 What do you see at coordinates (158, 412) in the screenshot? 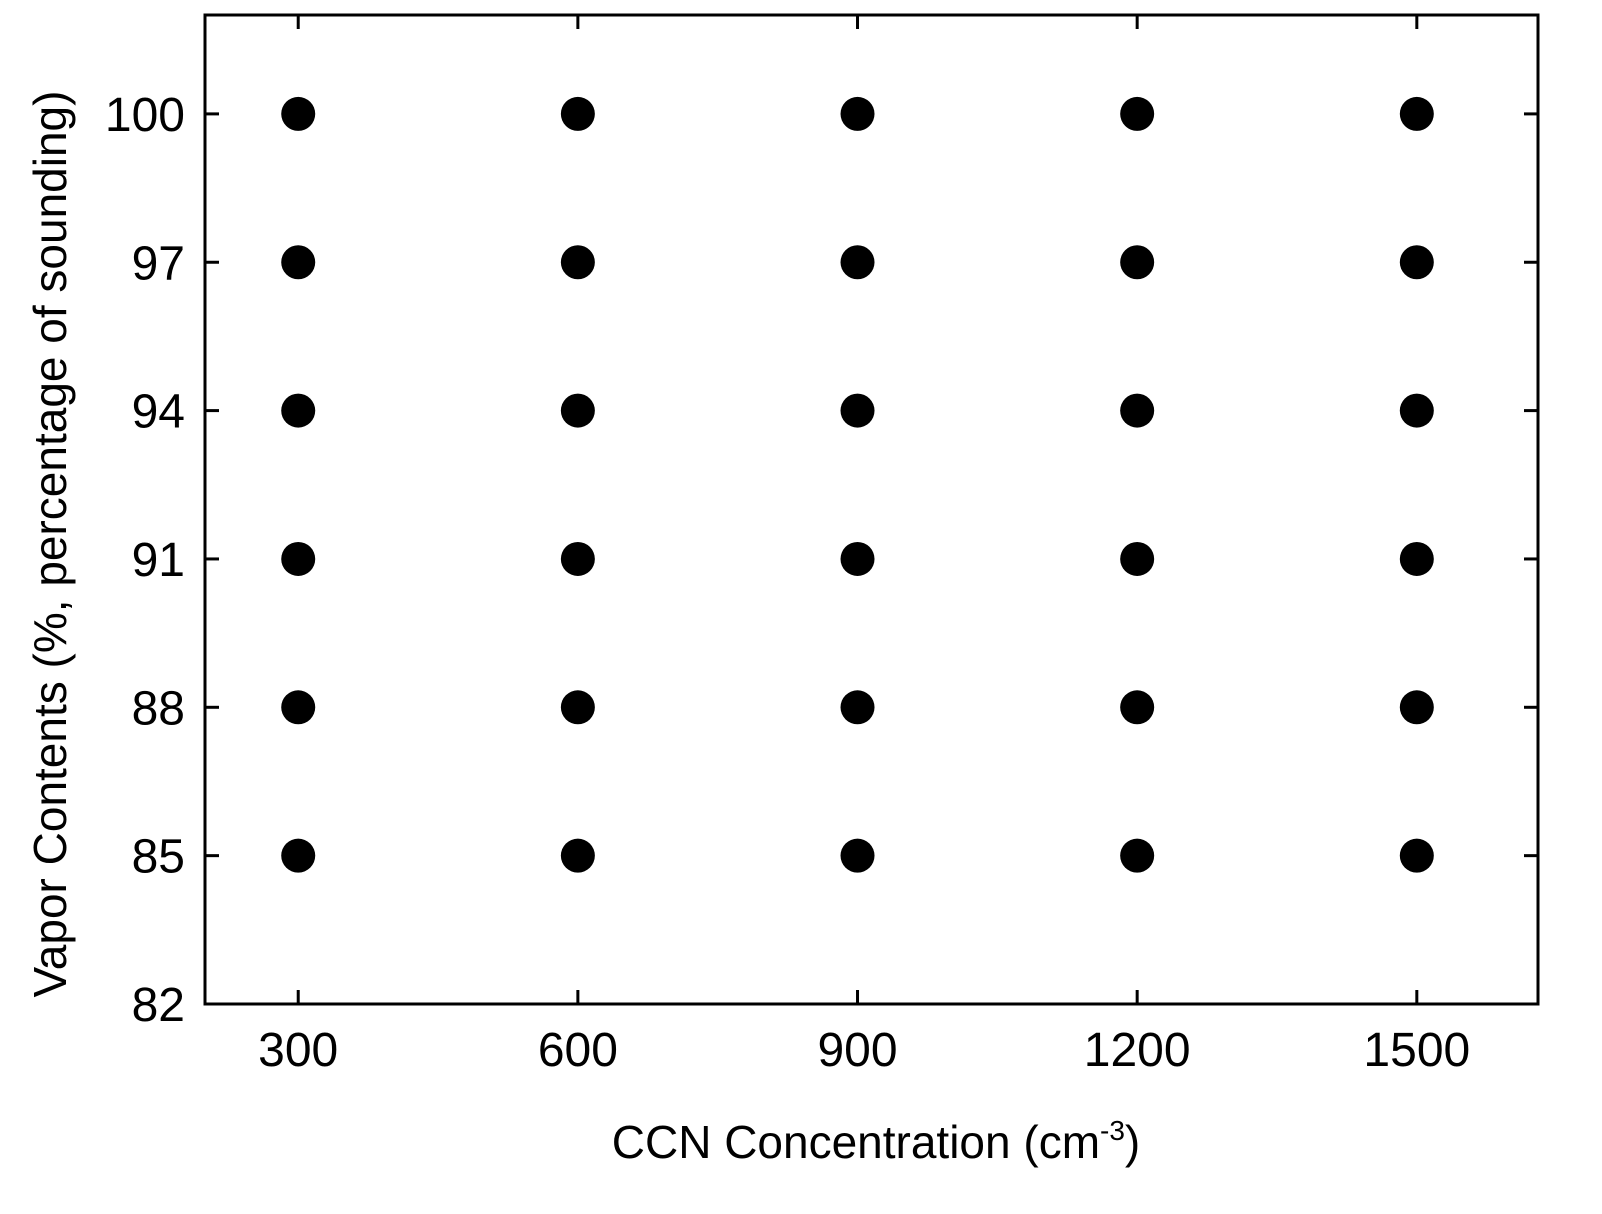
I see `y-tick-label: 94` at bounding box center [158, 412].